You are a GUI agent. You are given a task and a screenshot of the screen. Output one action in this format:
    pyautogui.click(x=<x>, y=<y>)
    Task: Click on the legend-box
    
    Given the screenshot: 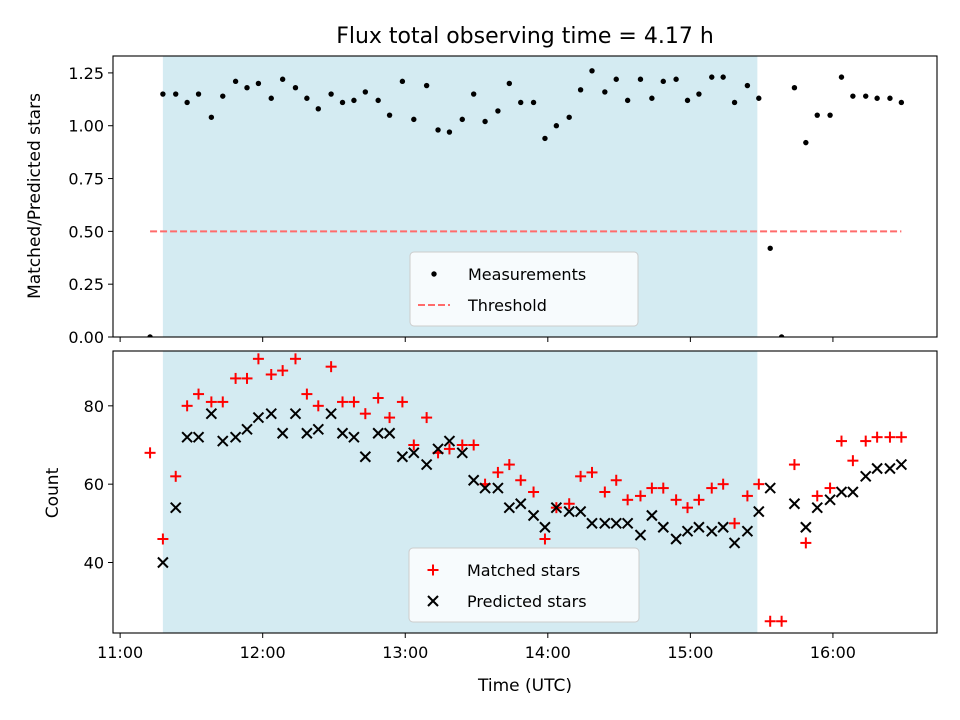 What is the action you would take?
    pyautogui.click(x=524, y=289)
    